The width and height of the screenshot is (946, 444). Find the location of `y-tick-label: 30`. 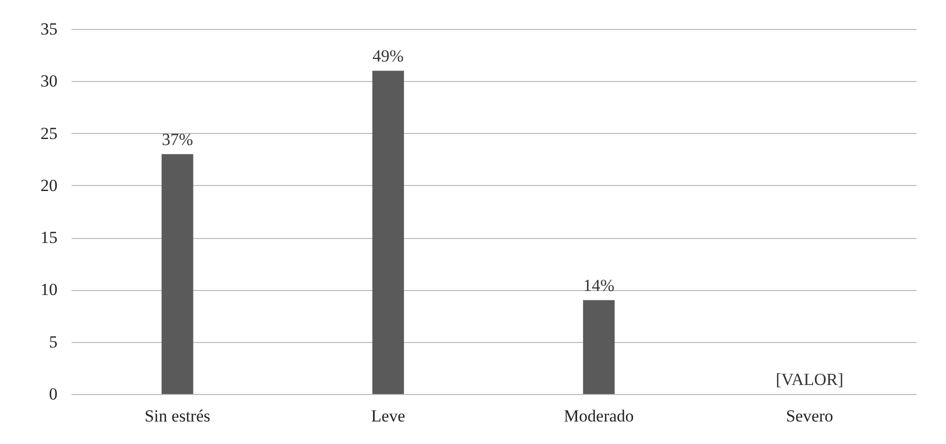

y-tick-label: 30 is located at coordinates (49, 81).